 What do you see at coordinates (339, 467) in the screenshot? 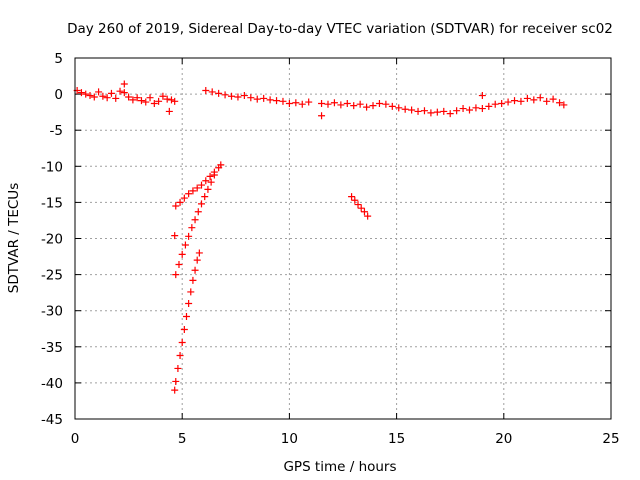
I see `x-axis-label: GPS time / hours` at bounding box center [339, 467].